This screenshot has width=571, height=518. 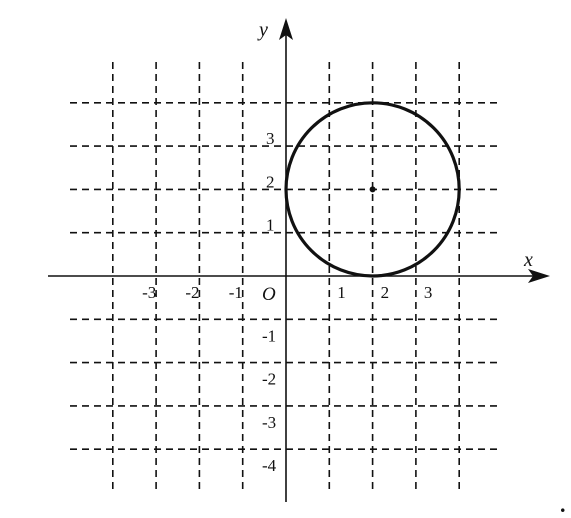 What do you see at coordinates (286, 29) in the screenshot?
I see `y-axis-arrowhead` at bounding box center [286, 29].